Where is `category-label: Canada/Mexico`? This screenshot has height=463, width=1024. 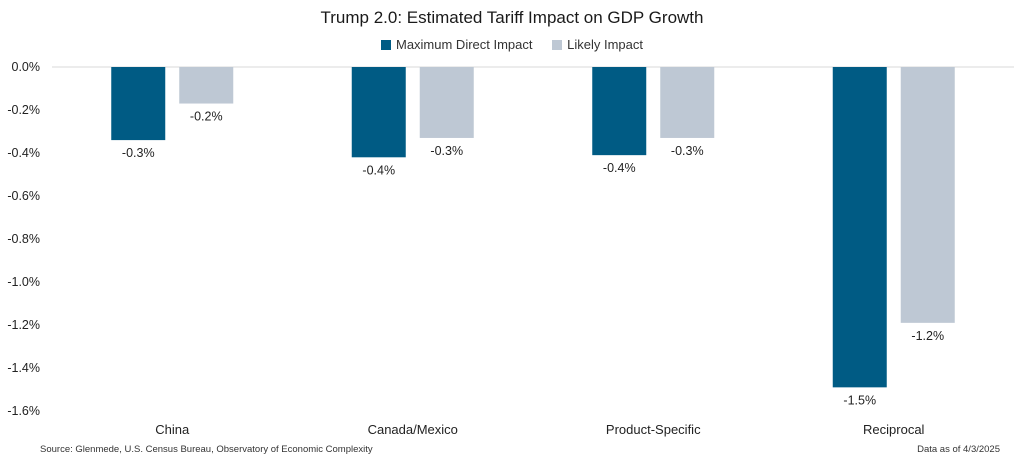 category-label: Canada/Mexico is located at coordinates (413, 429).